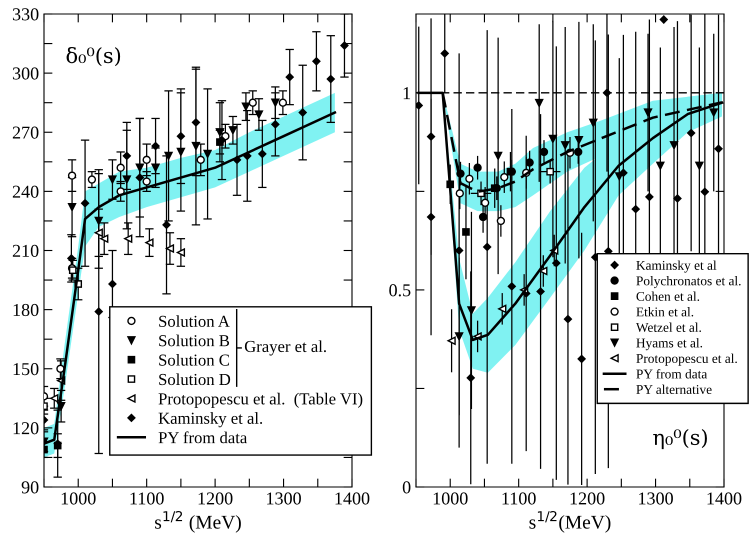  Describe the element at coordinates (194, 321) in the screenshot. I see `legend-label: Solution A` at that location.